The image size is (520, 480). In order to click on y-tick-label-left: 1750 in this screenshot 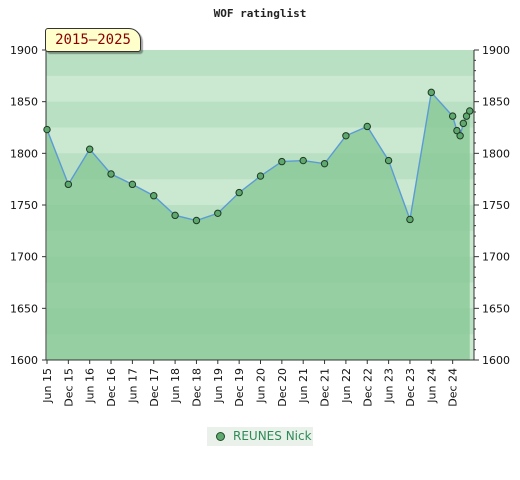, I will do `click(24, 205)`.